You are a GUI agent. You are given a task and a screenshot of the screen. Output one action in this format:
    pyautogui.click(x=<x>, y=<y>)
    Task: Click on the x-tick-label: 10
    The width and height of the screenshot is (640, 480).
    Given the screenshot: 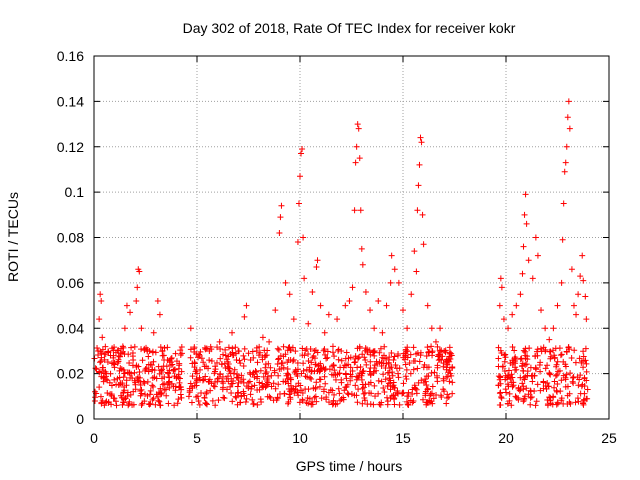 What is the action you would take?
    pyautogui.click(x=300, y=438)
    